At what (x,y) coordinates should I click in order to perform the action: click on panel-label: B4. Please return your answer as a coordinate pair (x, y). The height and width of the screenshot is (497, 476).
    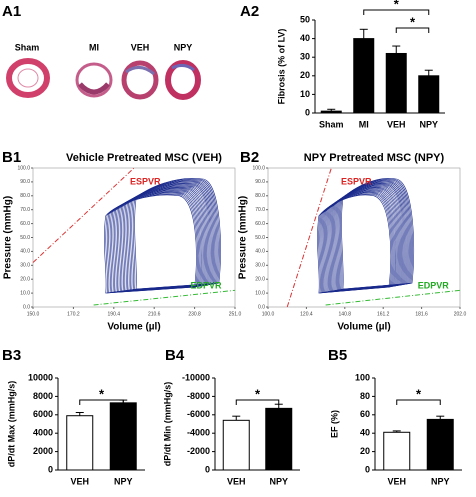
    Looking at the image, I should click on (175, 355).